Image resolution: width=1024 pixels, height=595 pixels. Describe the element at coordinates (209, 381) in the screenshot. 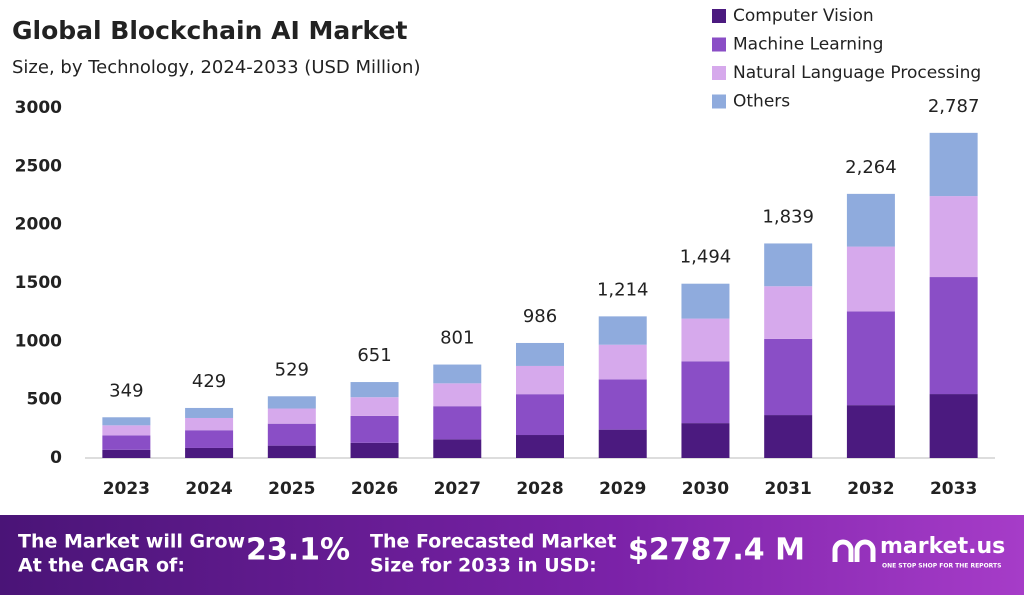

I see `total-label: 429` at that location.